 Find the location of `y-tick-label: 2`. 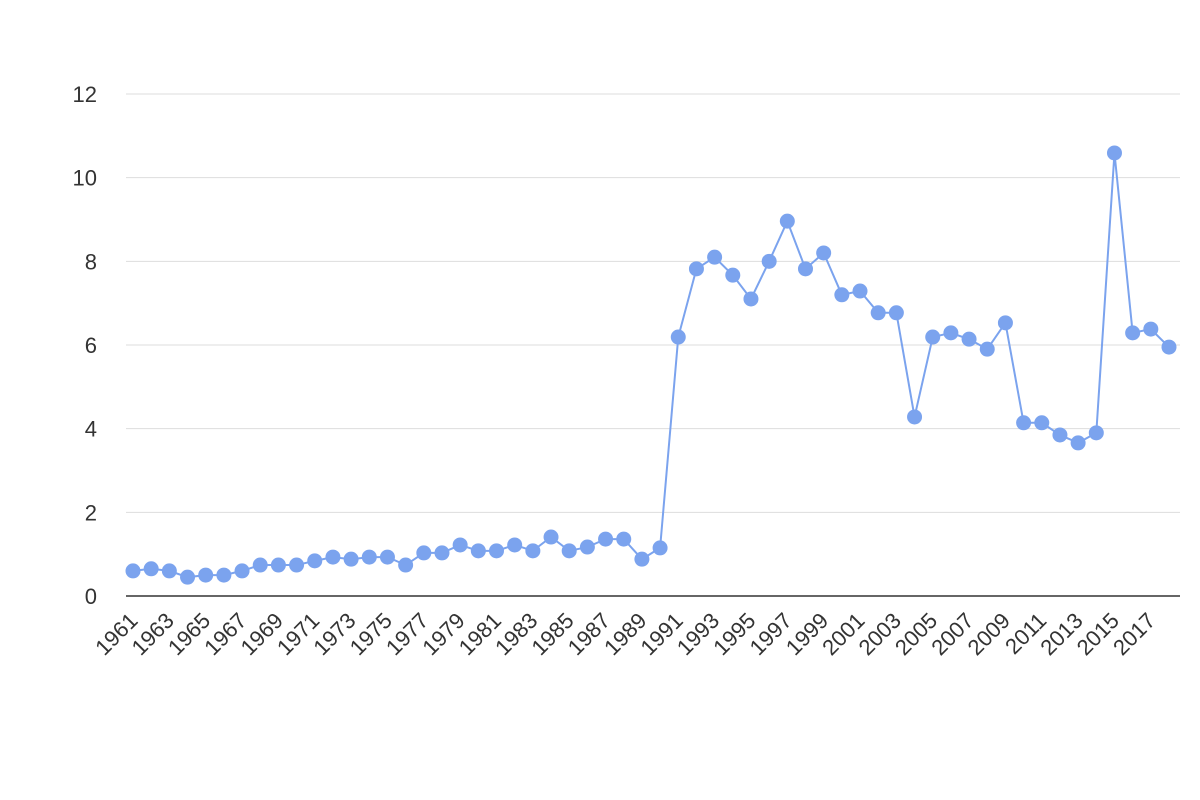

y-tick-label: 2 is located at coordinates (91, 512).